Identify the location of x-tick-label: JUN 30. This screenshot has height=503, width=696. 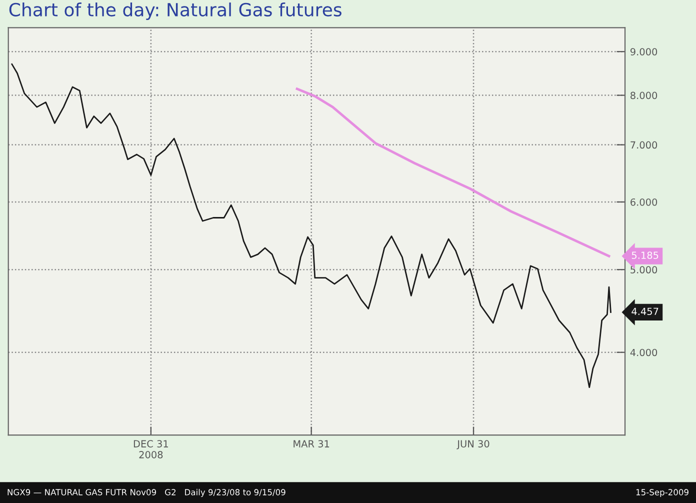
(473, 445).